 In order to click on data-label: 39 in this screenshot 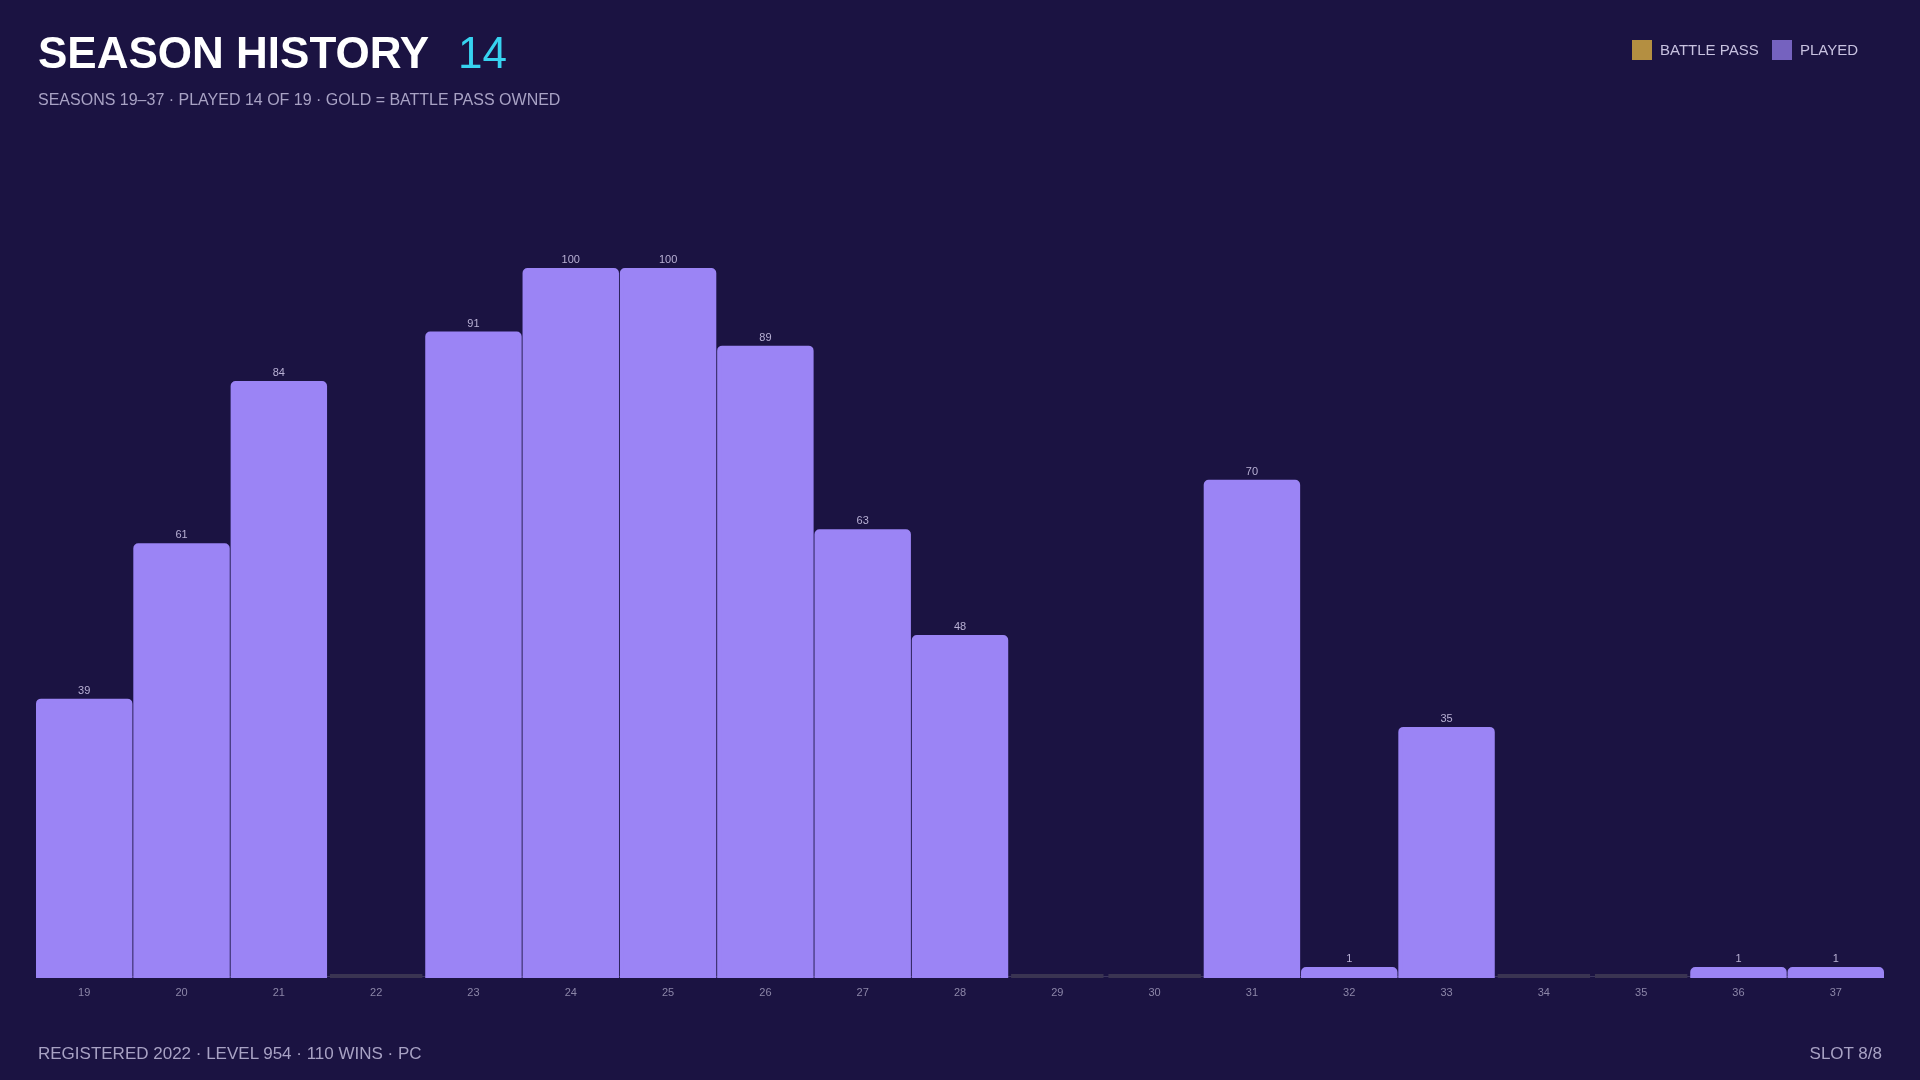, I will do `click(84, 689)`.